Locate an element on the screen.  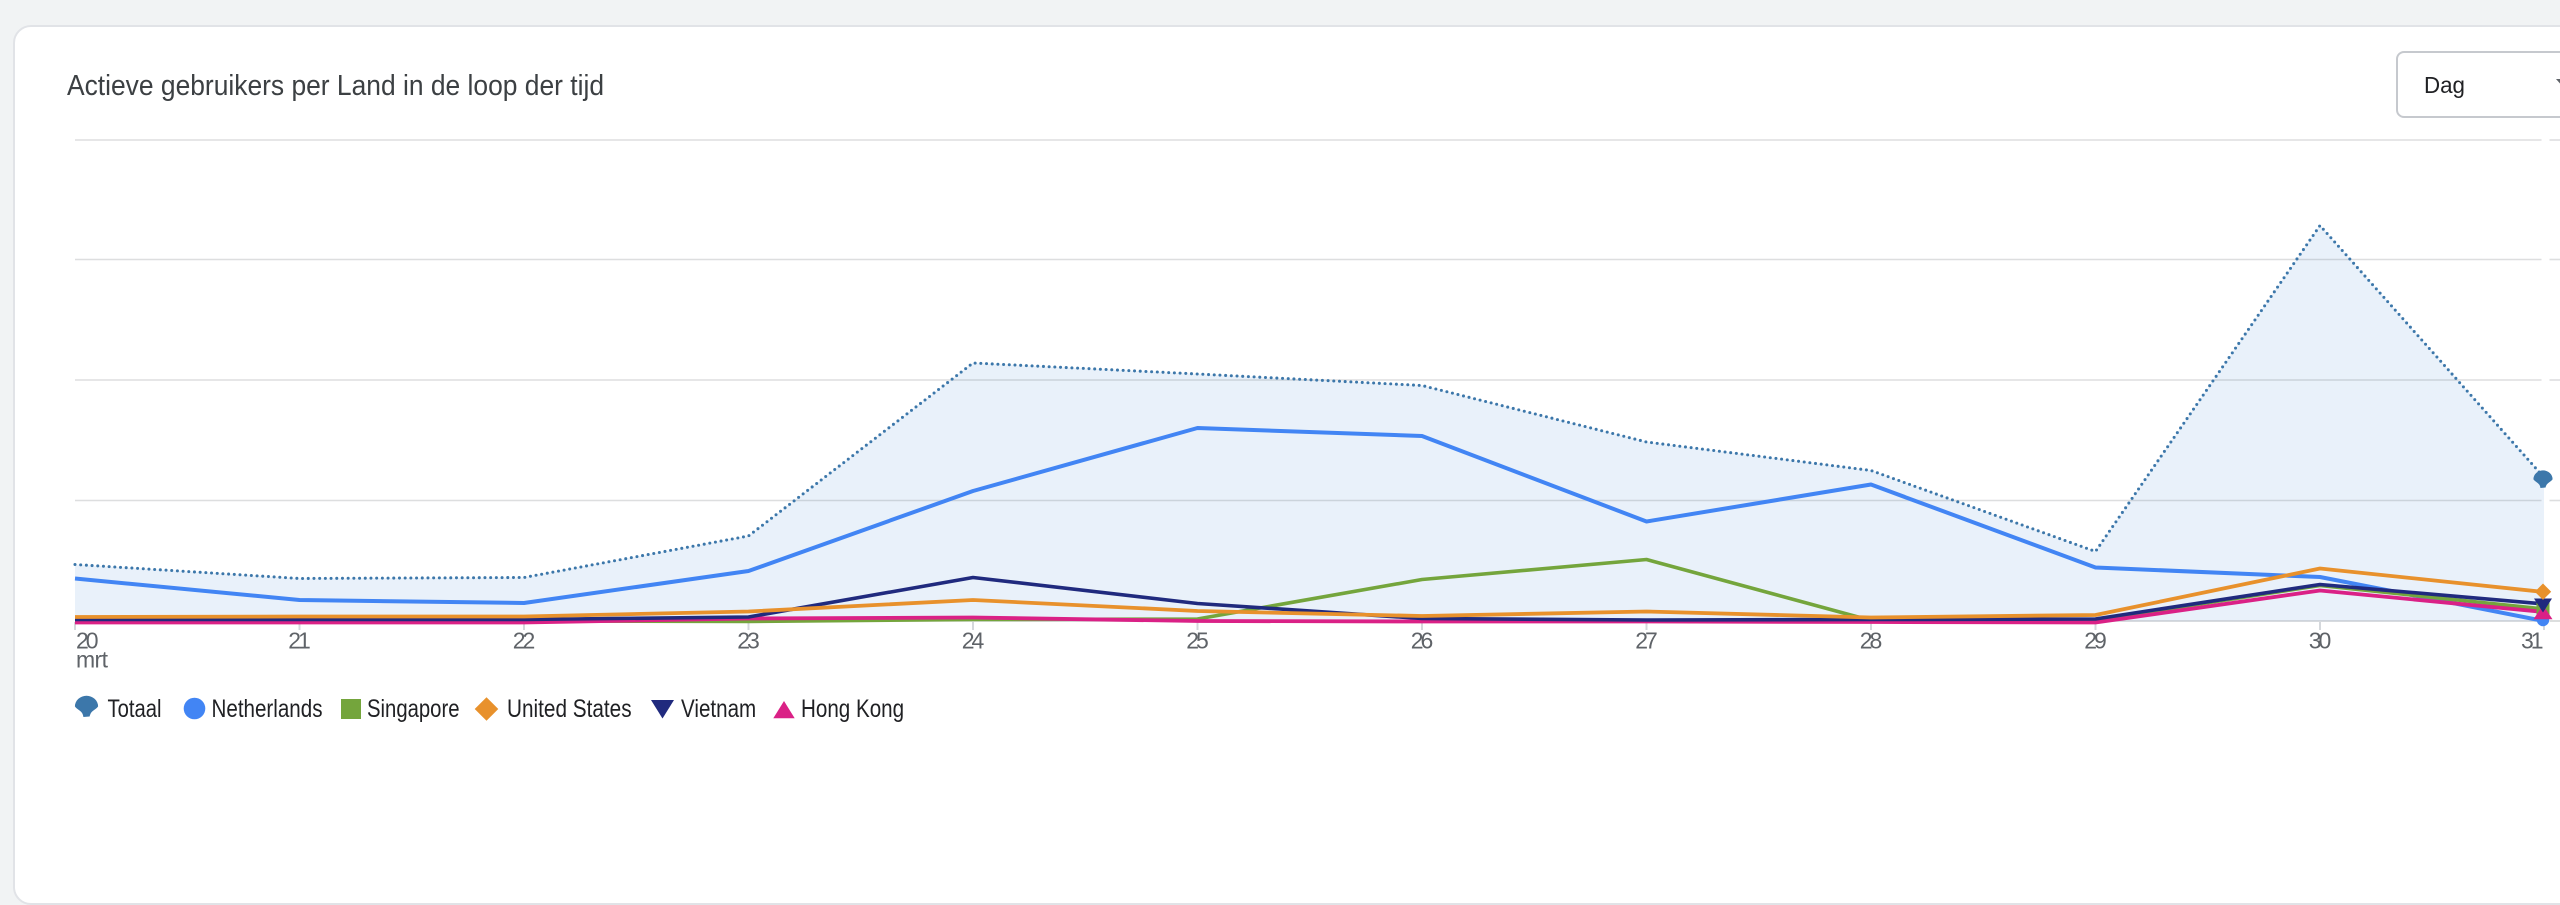
svg-text: Vietnam is located at coordinates (718, 709).